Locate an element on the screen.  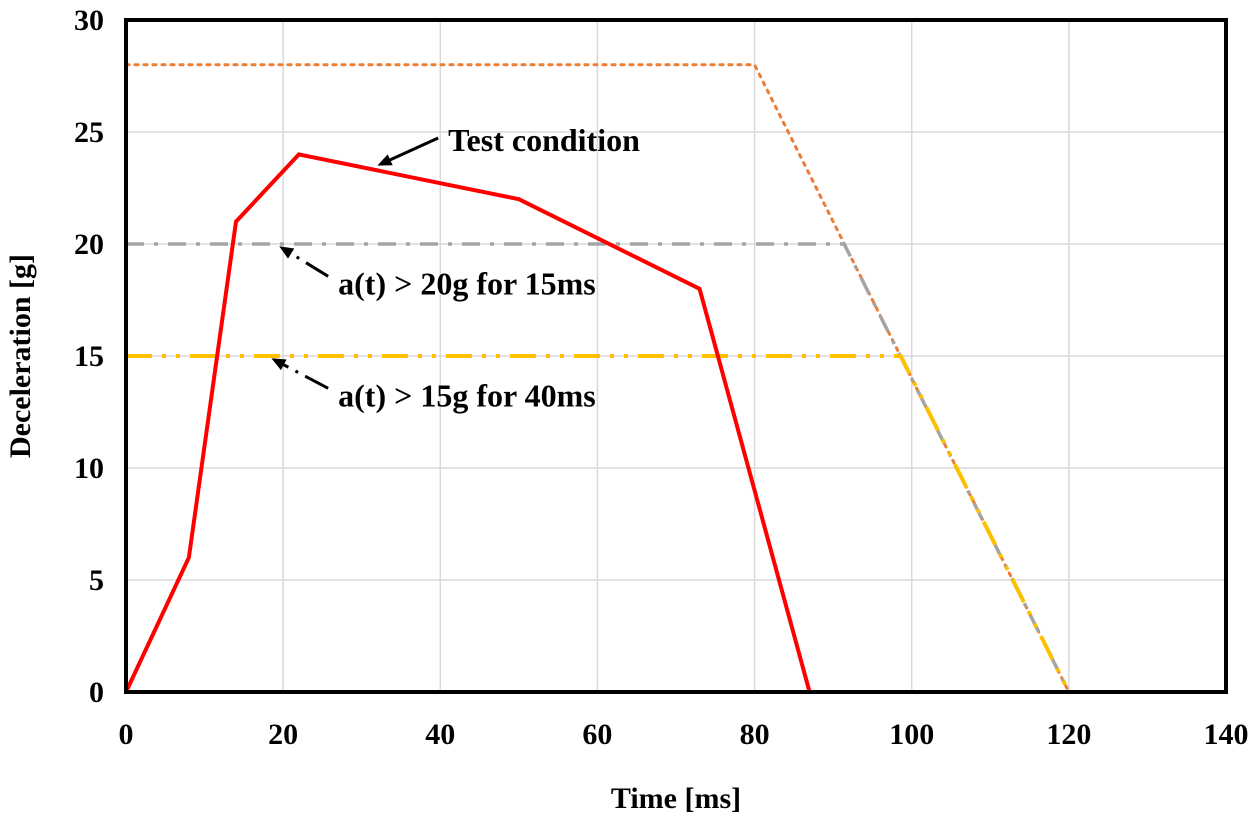
y-tick-label: 5 is located at coordinates (96, 580).